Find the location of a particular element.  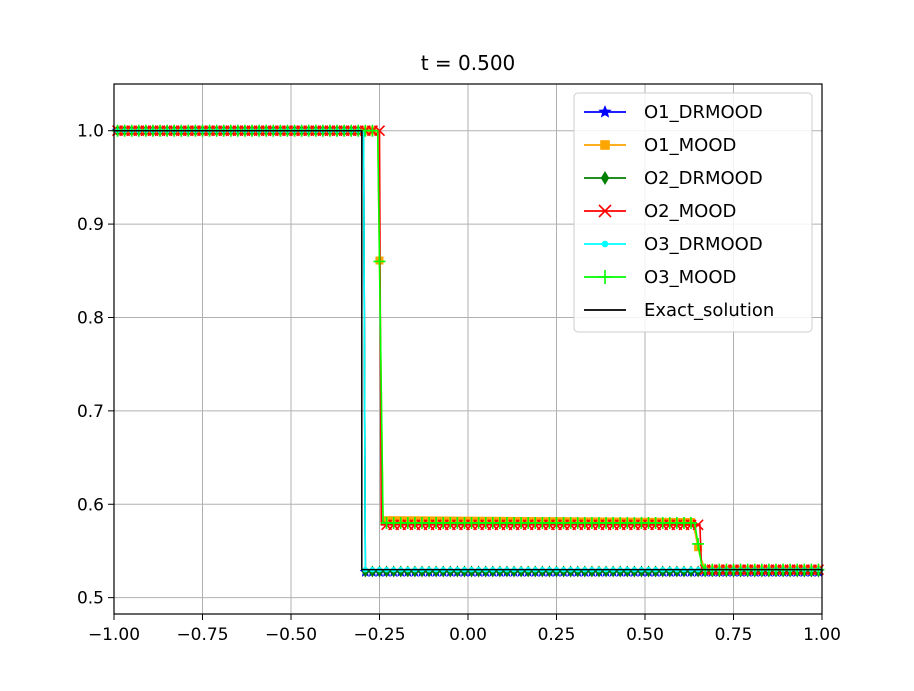

x-tick-label: 0.25 is located at coordinates (557, 635).